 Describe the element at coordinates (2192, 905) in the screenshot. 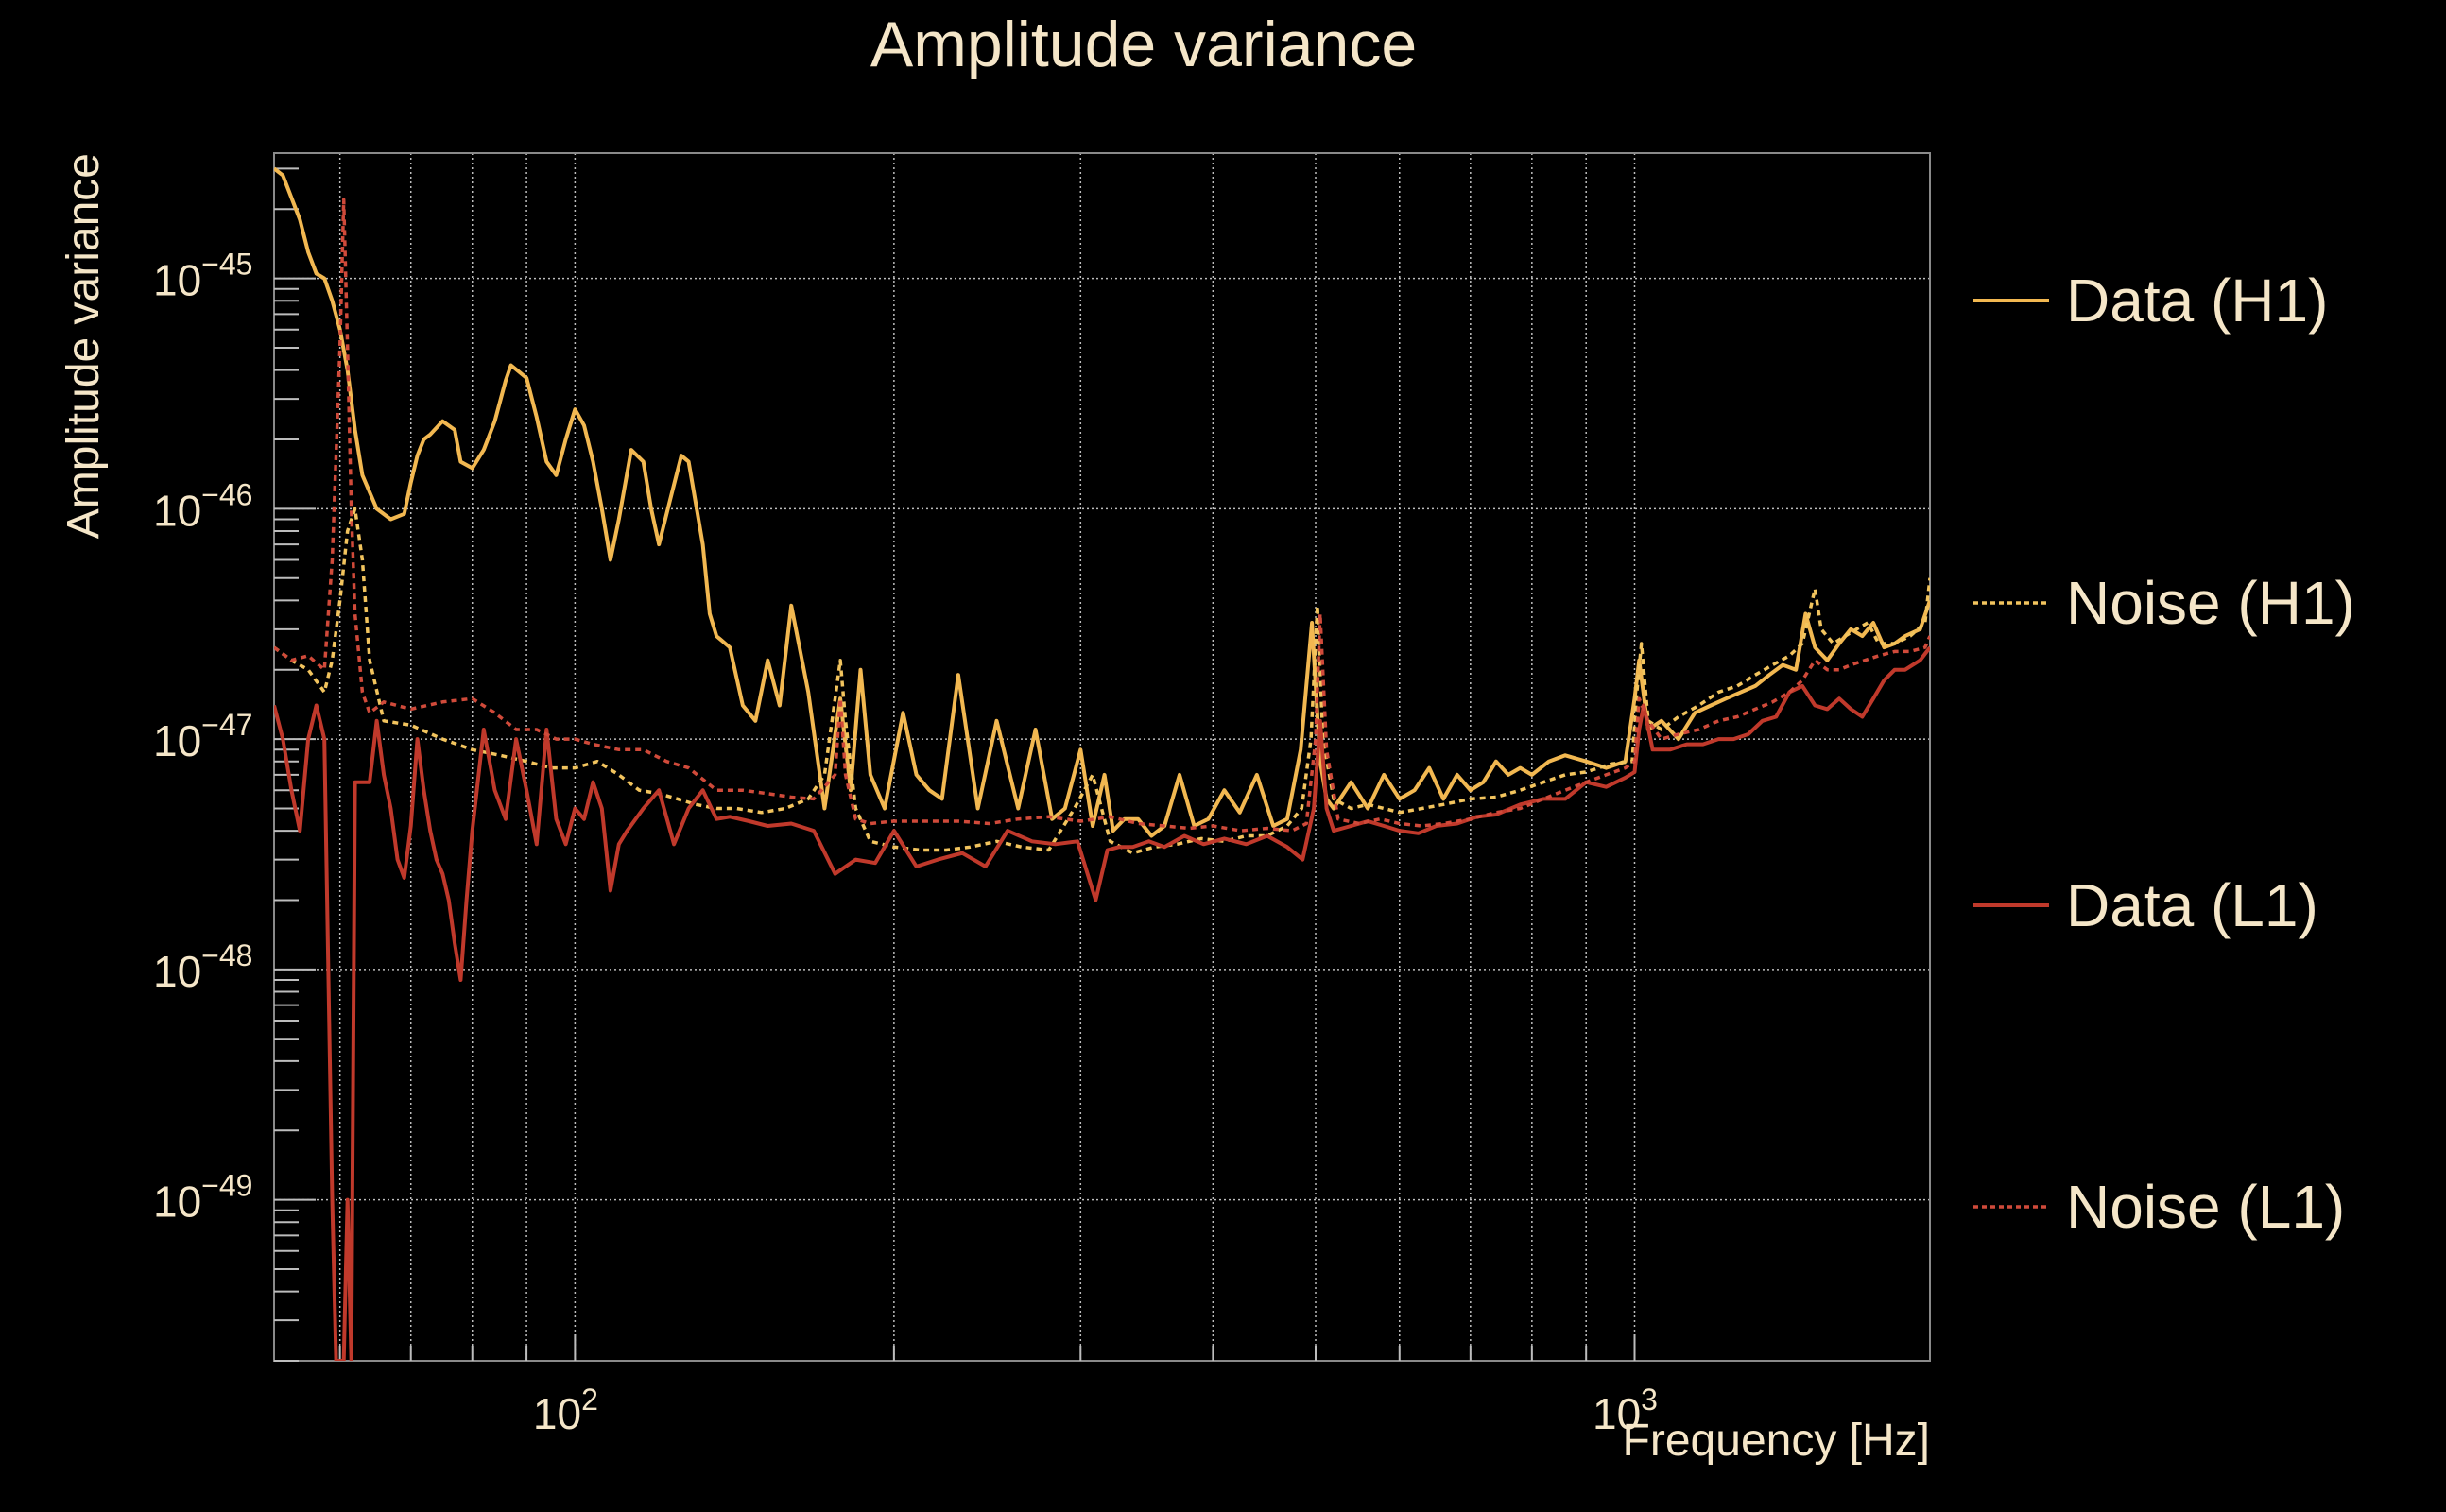

I see `legend-label-3: Data (L1)` at that location.